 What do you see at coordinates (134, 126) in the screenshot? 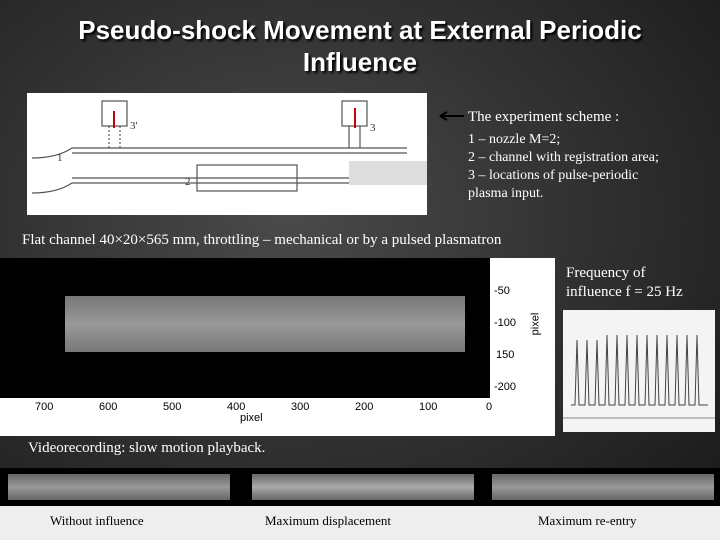
I see `scheme-label: 3'` at bounding box center [134, 126].